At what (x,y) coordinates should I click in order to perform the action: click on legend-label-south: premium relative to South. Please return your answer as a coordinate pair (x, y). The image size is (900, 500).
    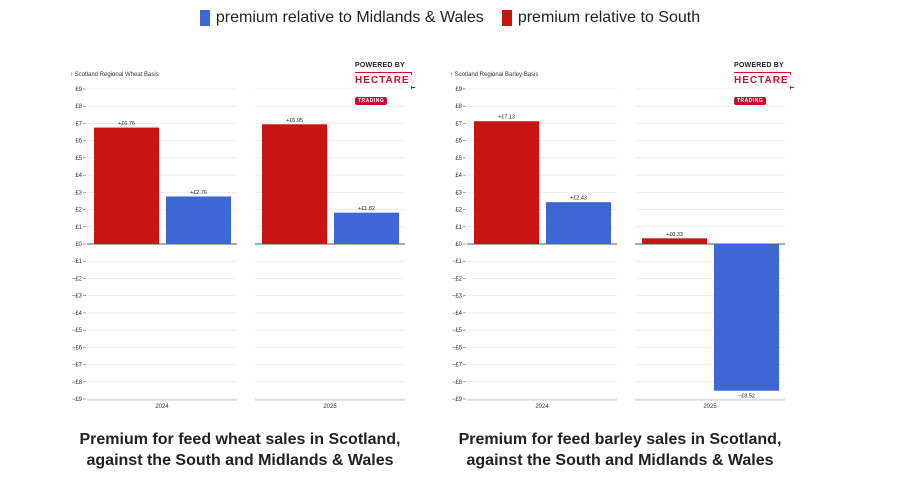
    Looking at the image, I should click on (609, 17).